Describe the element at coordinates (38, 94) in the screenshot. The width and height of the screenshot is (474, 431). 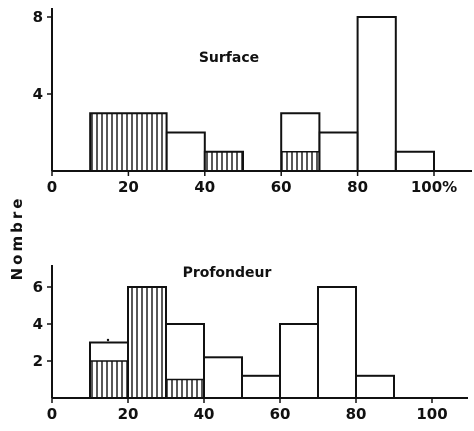
I see `surface-y-tick-label-0: 4` at that location.